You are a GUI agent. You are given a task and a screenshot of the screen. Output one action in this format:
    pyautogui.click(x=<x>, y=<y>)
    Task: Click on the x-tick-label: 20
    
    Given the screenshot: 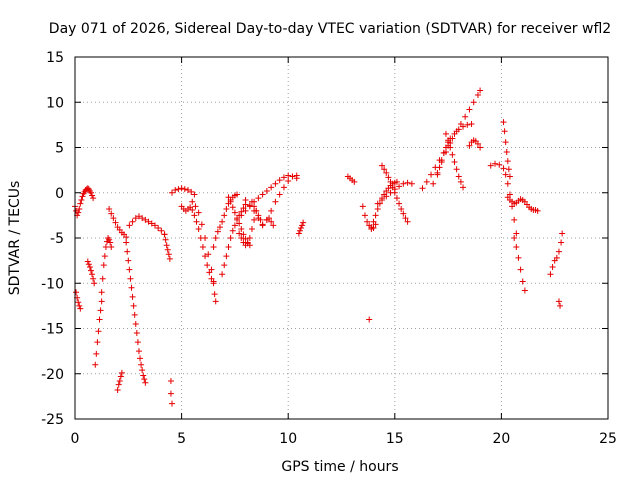 What is the action you would take?
    pyautogui.click(x=501, y=439)
    